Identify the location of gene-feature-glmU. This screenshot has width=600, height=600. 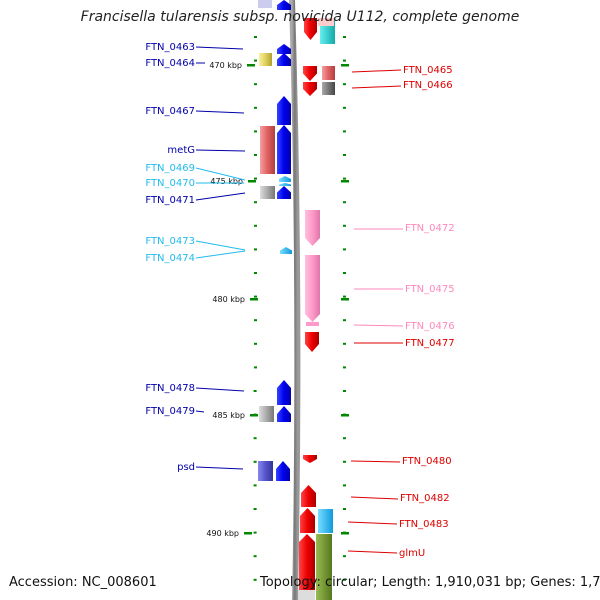
(307, 567).